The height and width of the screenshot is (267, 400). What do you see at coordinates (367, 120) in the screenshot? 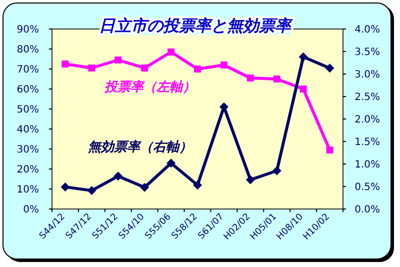
I see `y2-tick-label: 2.0%` at bounding box center [367, 120].